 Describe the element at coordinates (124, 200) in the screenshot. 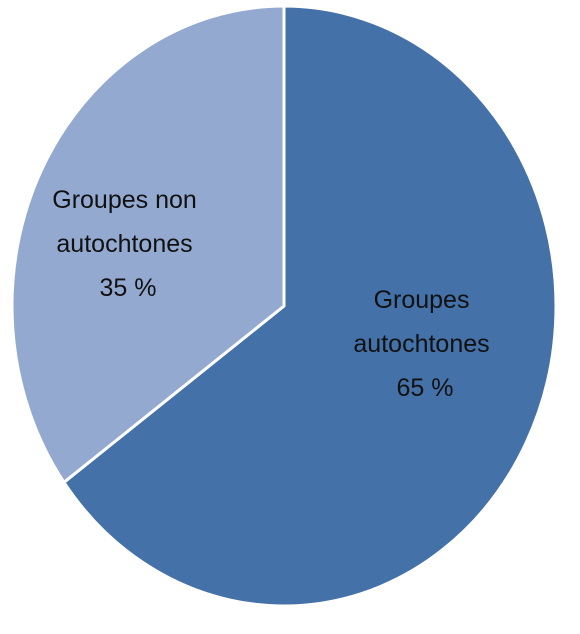

I see `slice-label-non-autochtones-line-1: Groupes non` at that location.